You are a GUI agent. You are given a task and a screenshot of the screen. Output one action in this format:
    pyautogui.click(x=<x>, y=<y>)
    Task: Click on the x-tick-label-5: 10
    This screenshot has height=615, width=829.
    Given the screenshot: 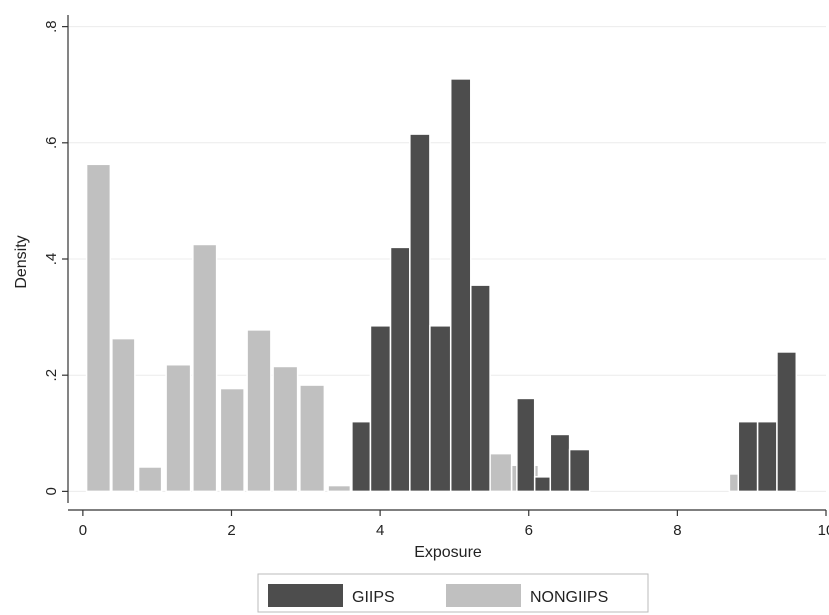 What is the action you would take?
    pyautogui.click(x=823, y=530)
    